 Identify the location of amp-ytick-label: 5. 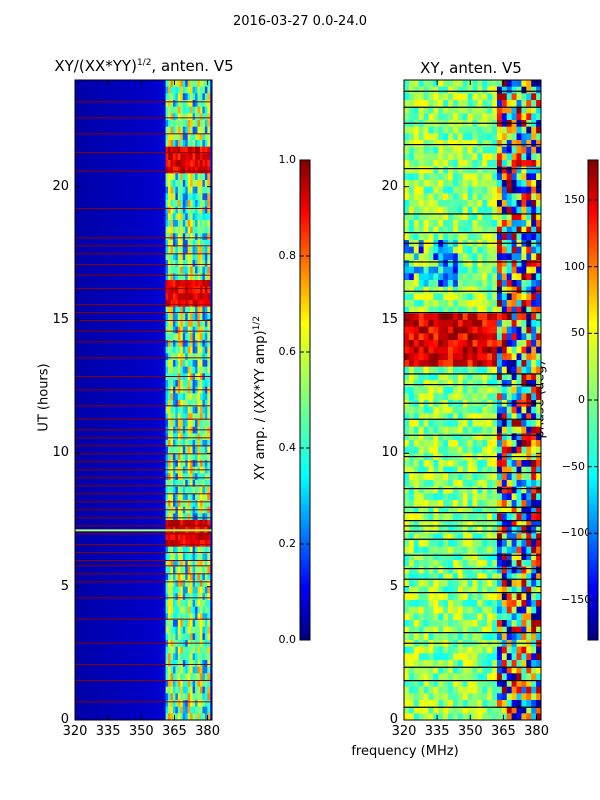
(64, 586).